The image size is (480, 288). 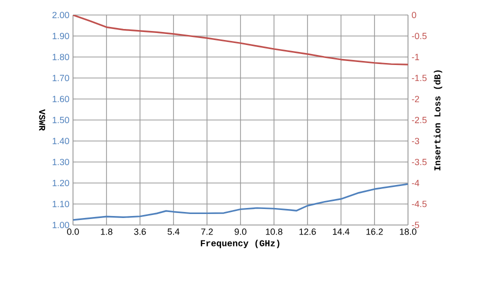 What do you see at coordinates (419, 162) in the screenshot?
I see `y2-tick-label: -3.5` at bounding box center [419, 162].